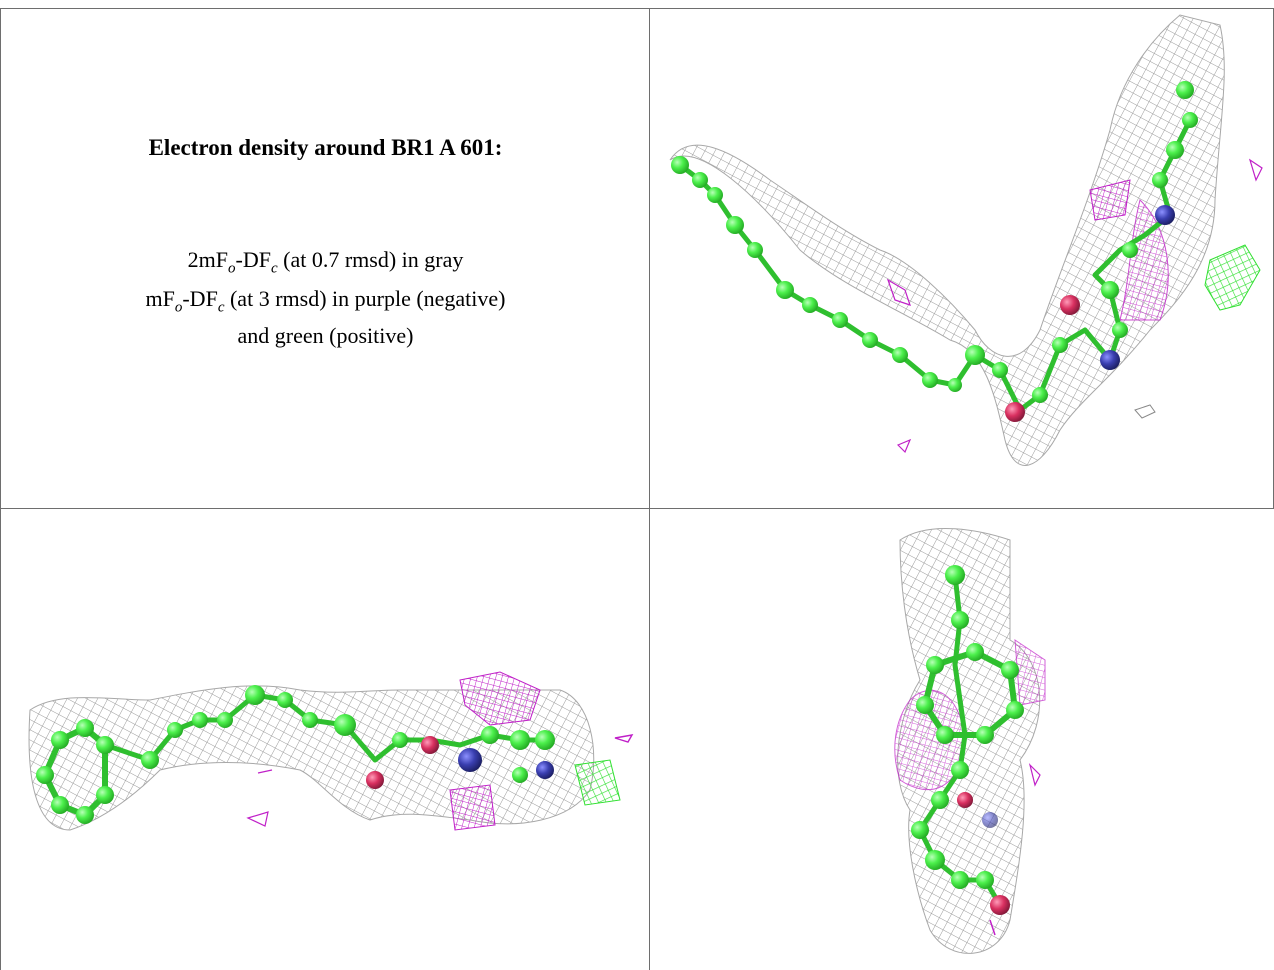  What do you see at coordinates (970, 741) in the screenshot?
I see `view-bottom-right` at bounding box center [970, 741].